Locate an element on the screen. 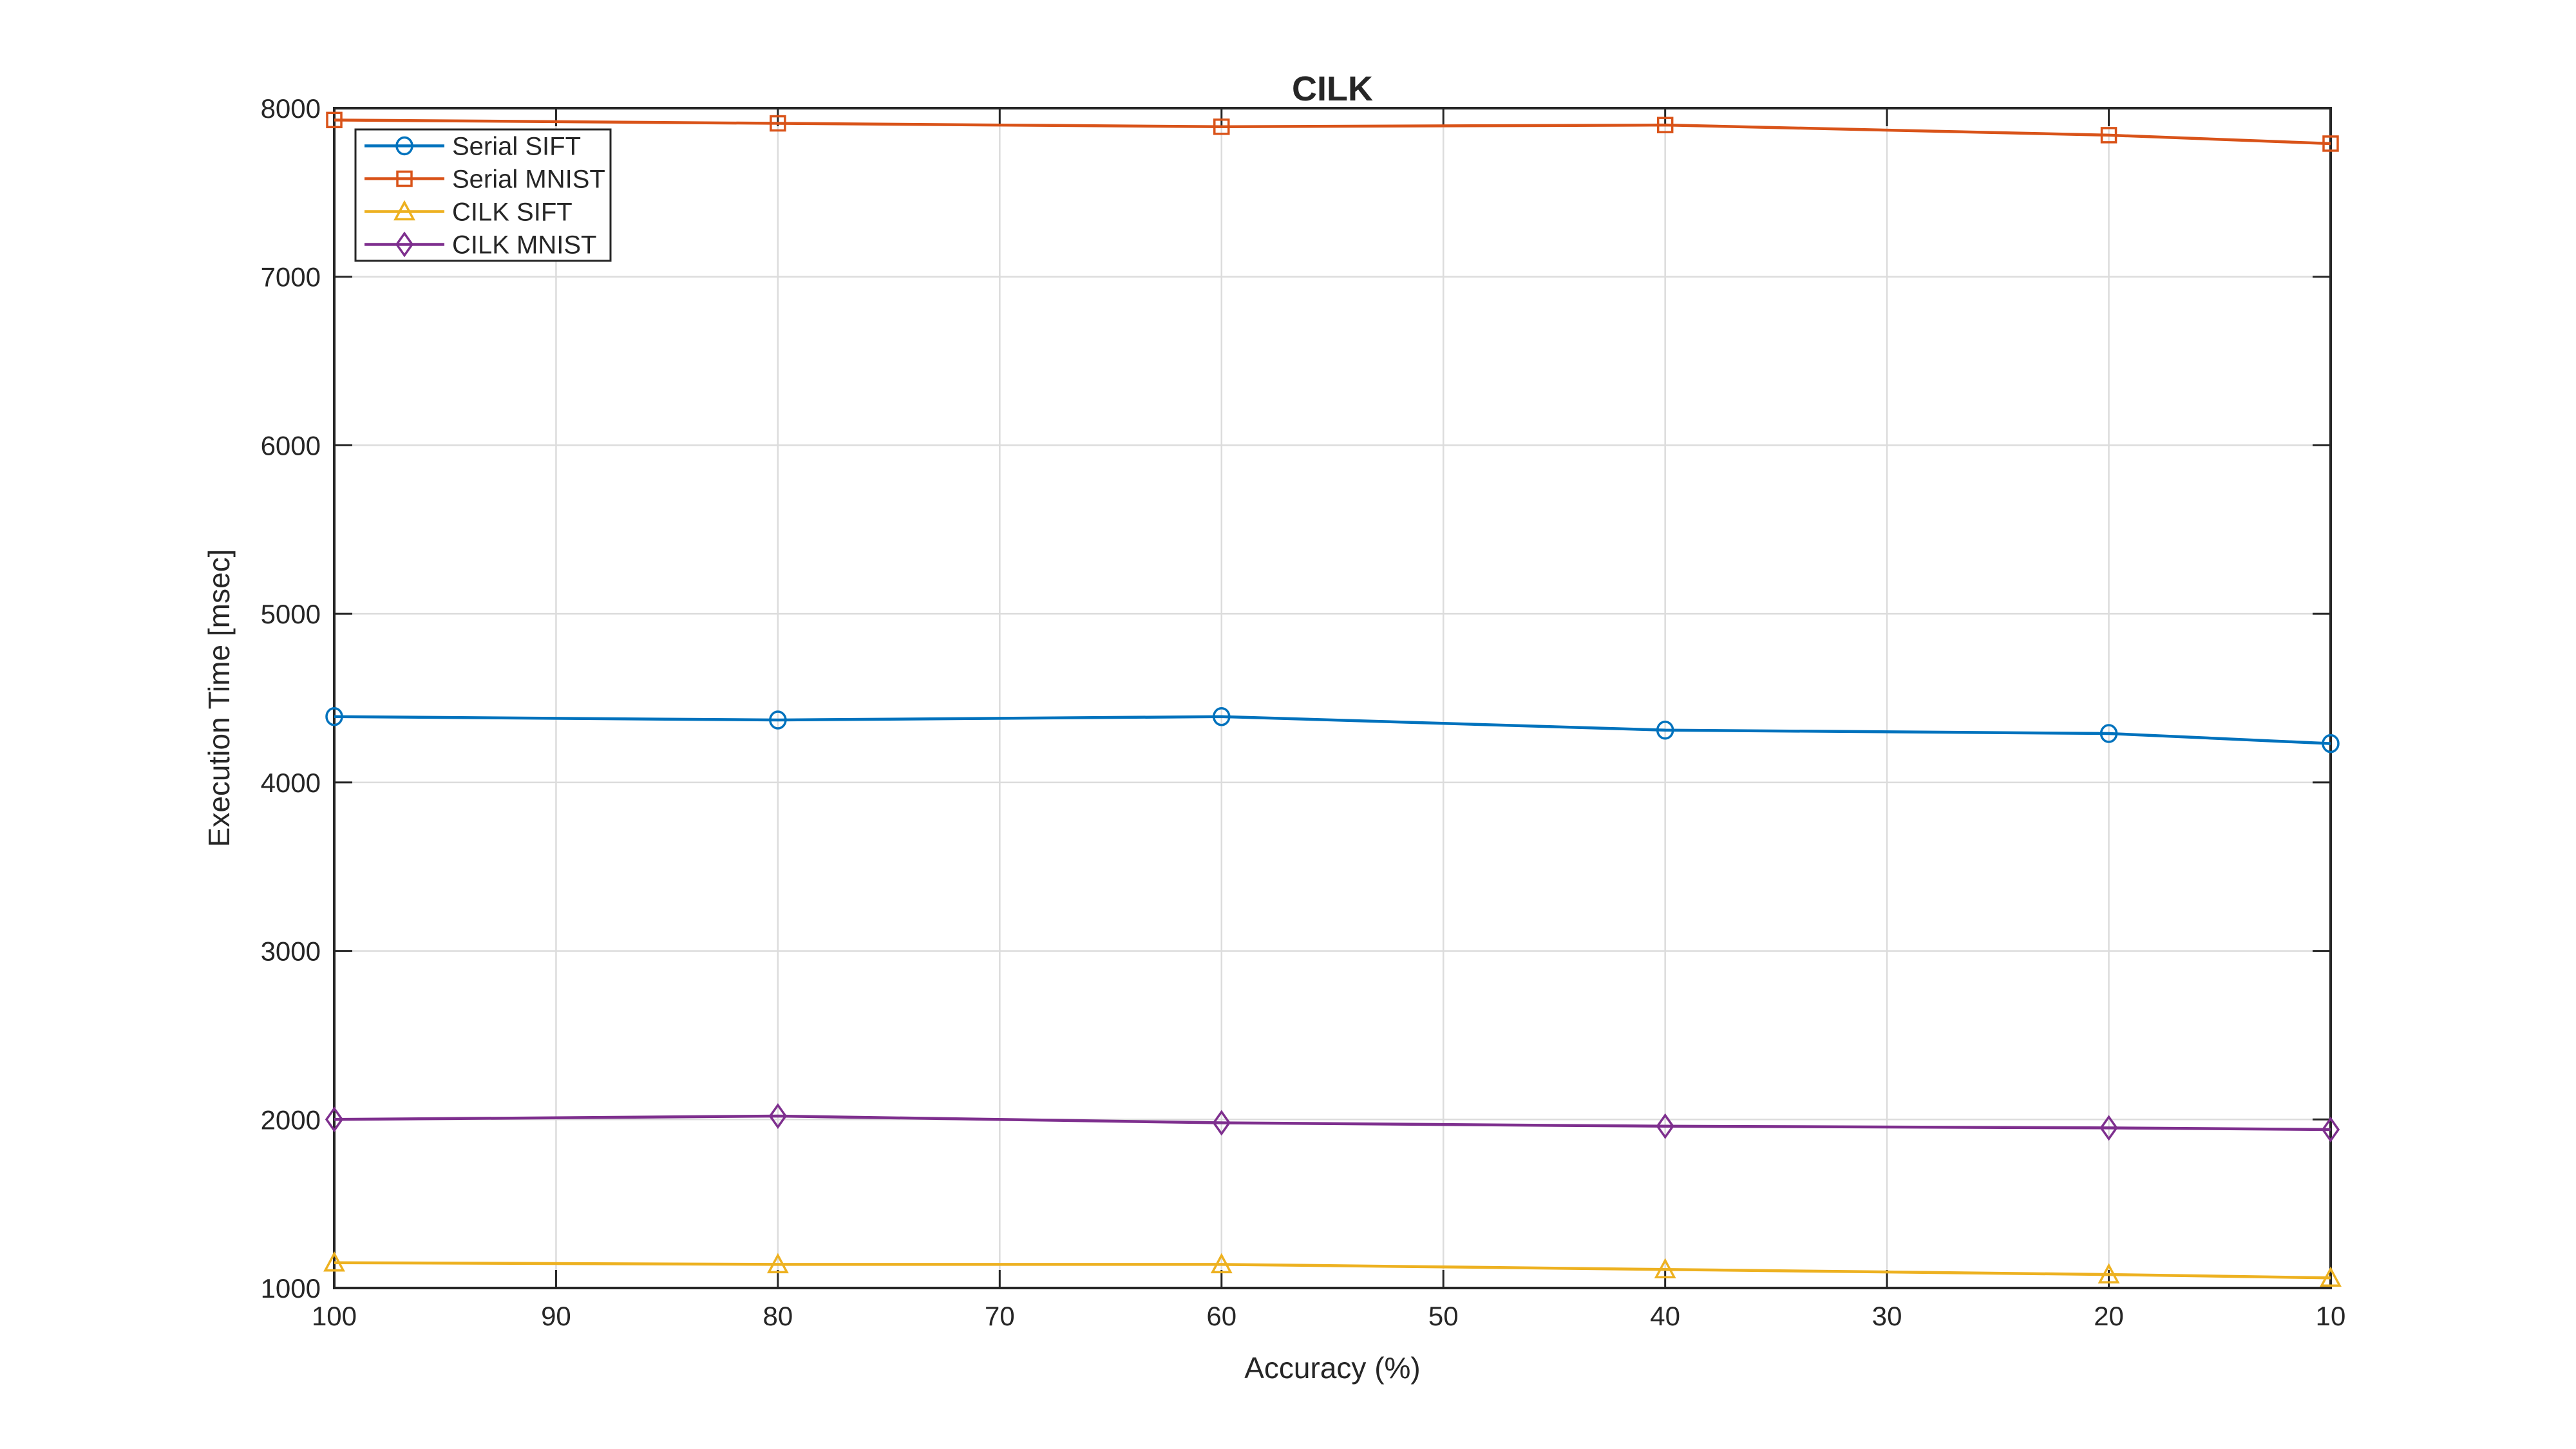  series-serial-mnist is located at coordinates (1333, 131).